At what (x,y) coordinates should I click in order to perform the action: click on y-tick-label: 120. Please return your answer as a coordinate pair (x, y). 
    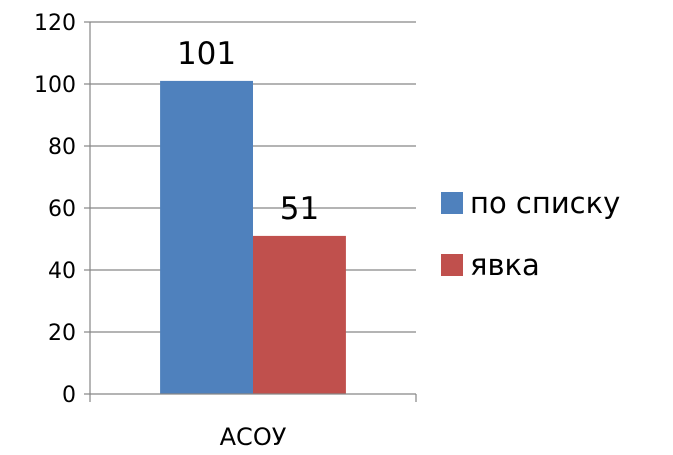
    Looking at the image, I should click on (55, 23).